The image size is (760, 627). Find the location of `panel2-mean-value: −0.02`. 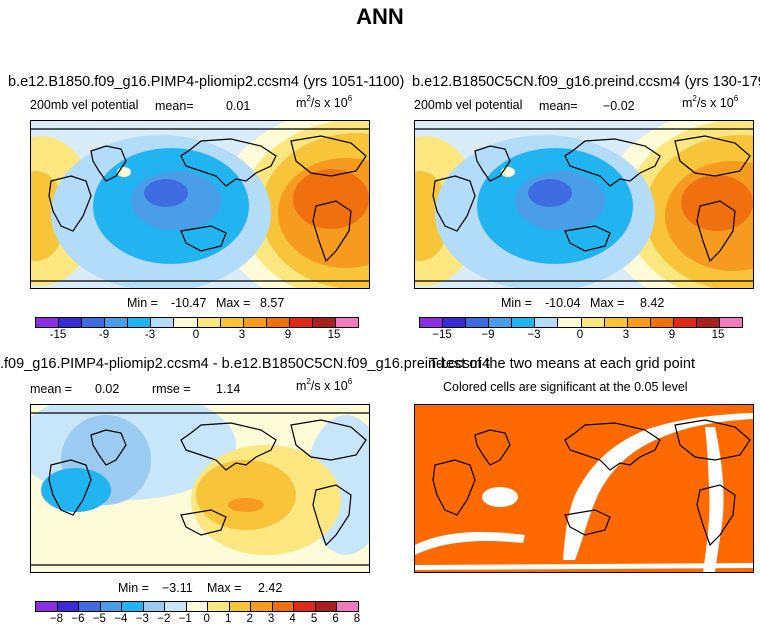

panel2-mean-value: −0.02 is located at coordinates (619, 106).